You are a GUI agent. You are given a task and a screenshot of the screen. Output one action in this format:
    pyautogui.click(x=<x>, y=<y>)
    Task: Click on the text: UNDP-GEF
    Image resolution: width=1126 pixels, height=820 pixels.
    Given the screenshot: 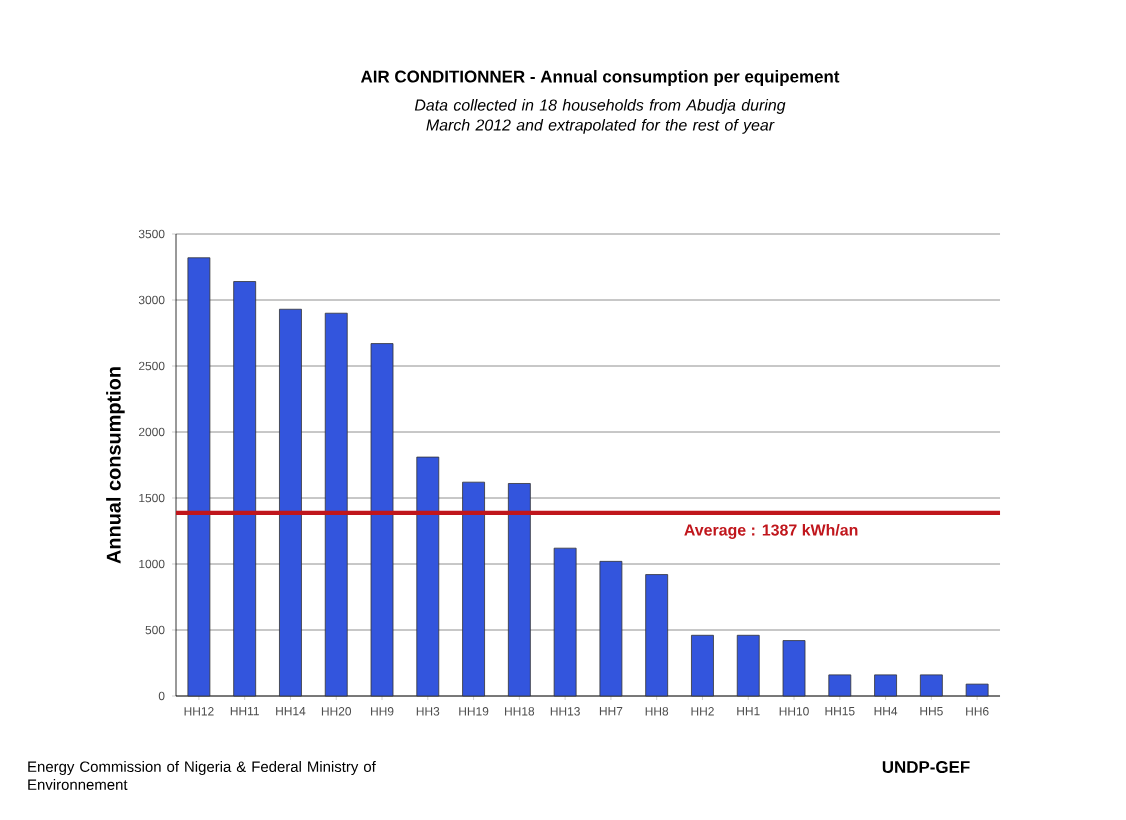 What is the action you would take?
    pyautogui.click(x=926, y=767)
    